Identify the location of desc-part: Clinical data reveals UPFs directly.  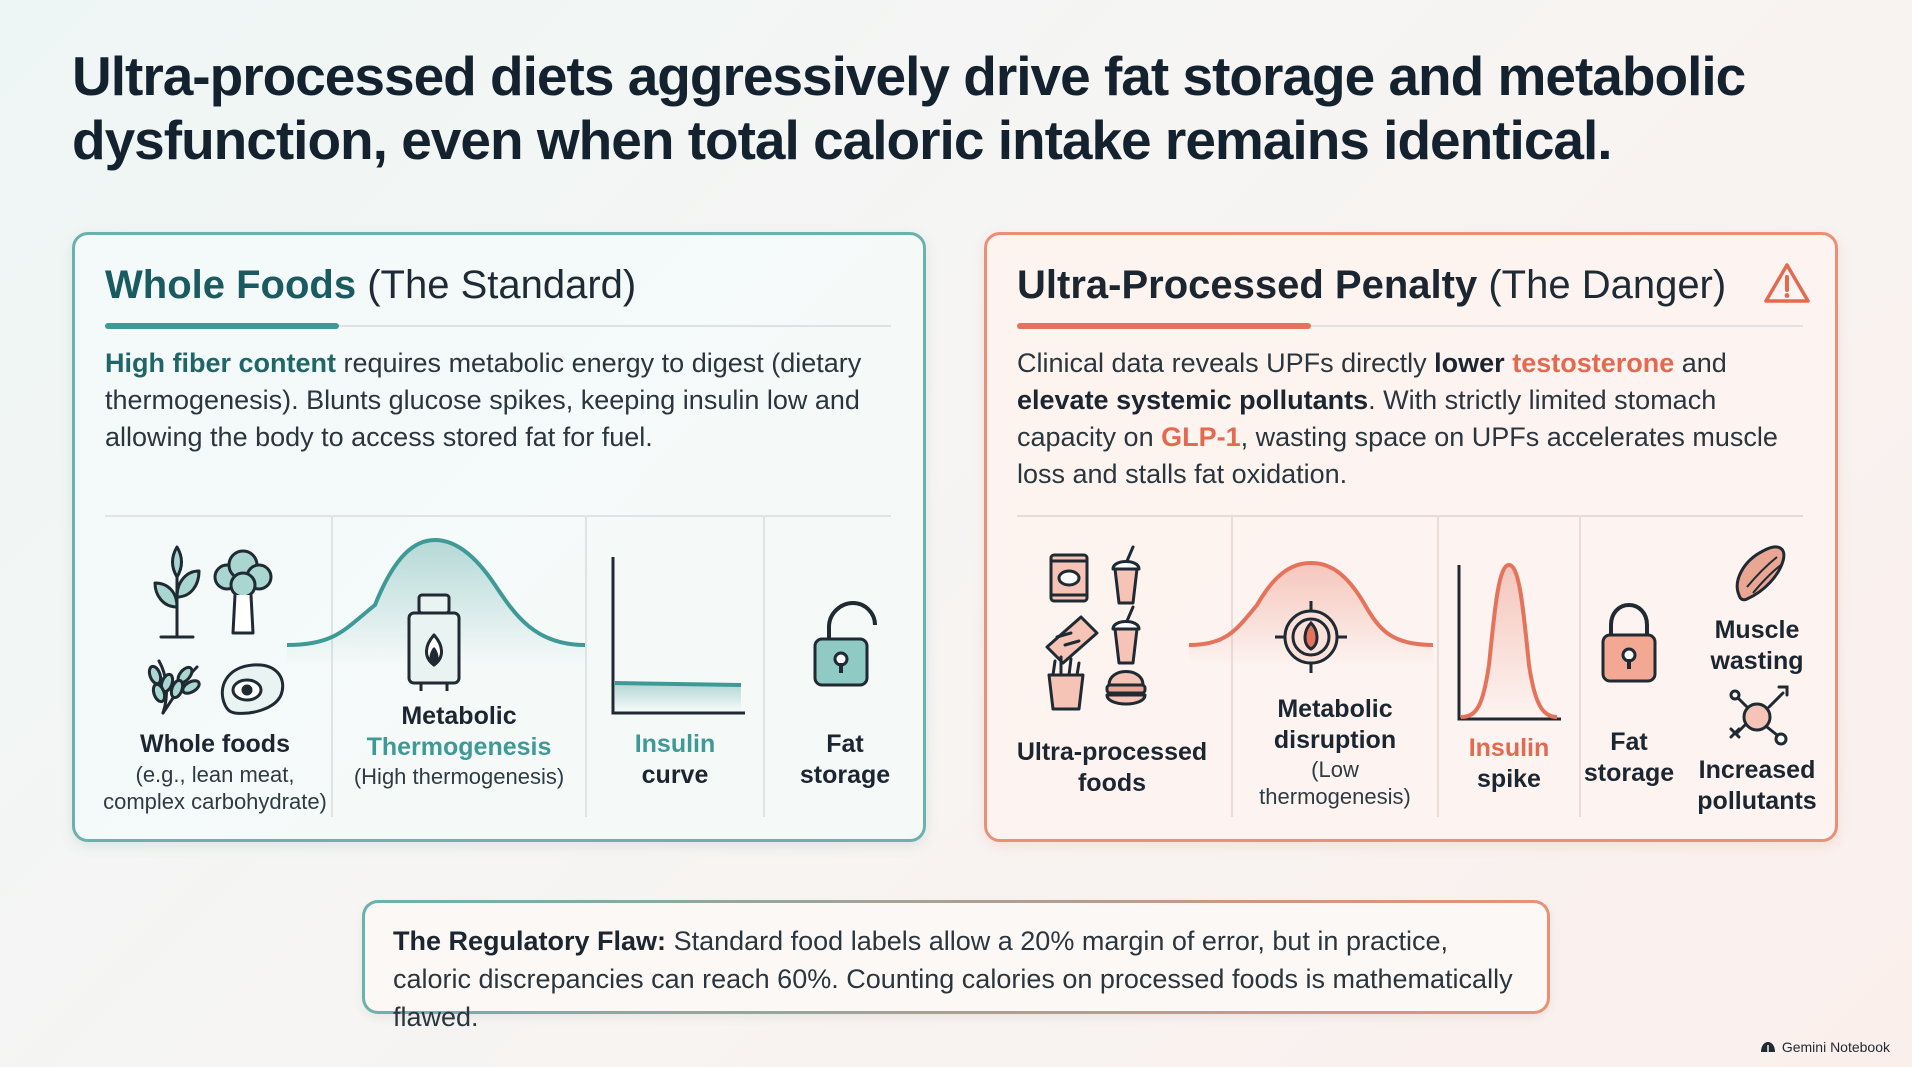
(1222, 363).